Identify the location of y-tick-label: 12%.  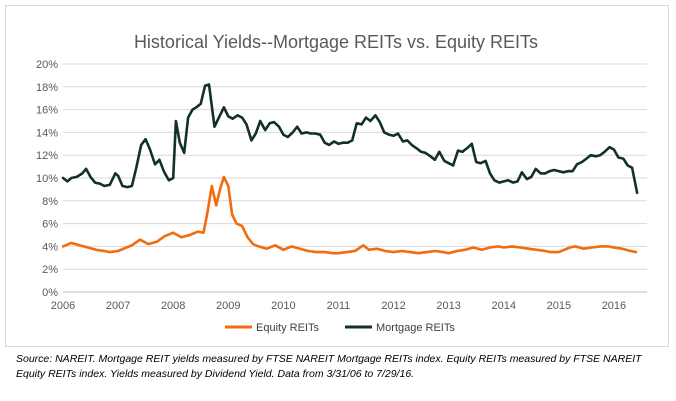
(47, 156).